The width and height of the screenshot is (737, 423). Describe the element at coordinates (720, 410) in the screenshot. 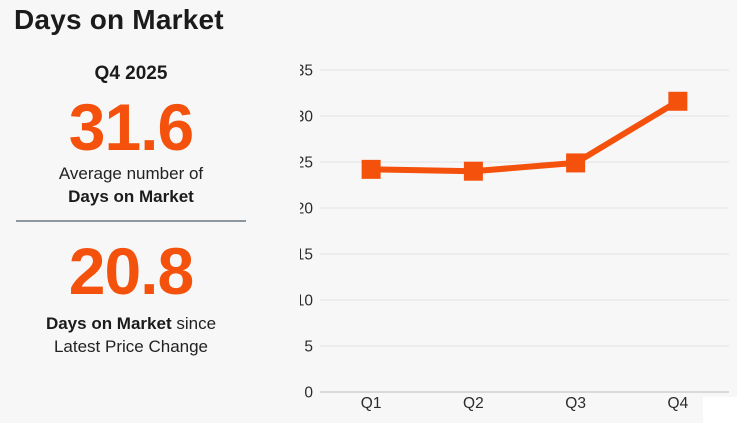

I see `corner-patch` at that location.